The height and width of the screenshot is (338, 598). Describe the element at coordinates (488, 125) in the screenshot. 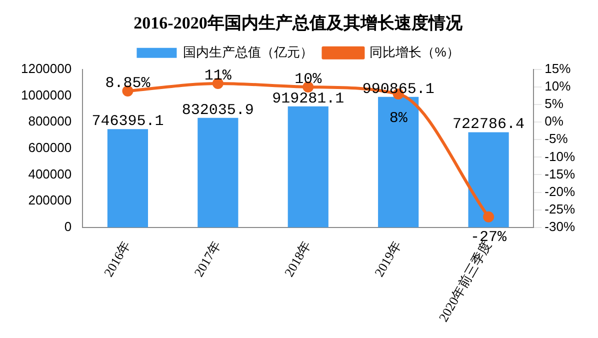

I see `data-label: 722786.4` at that location.